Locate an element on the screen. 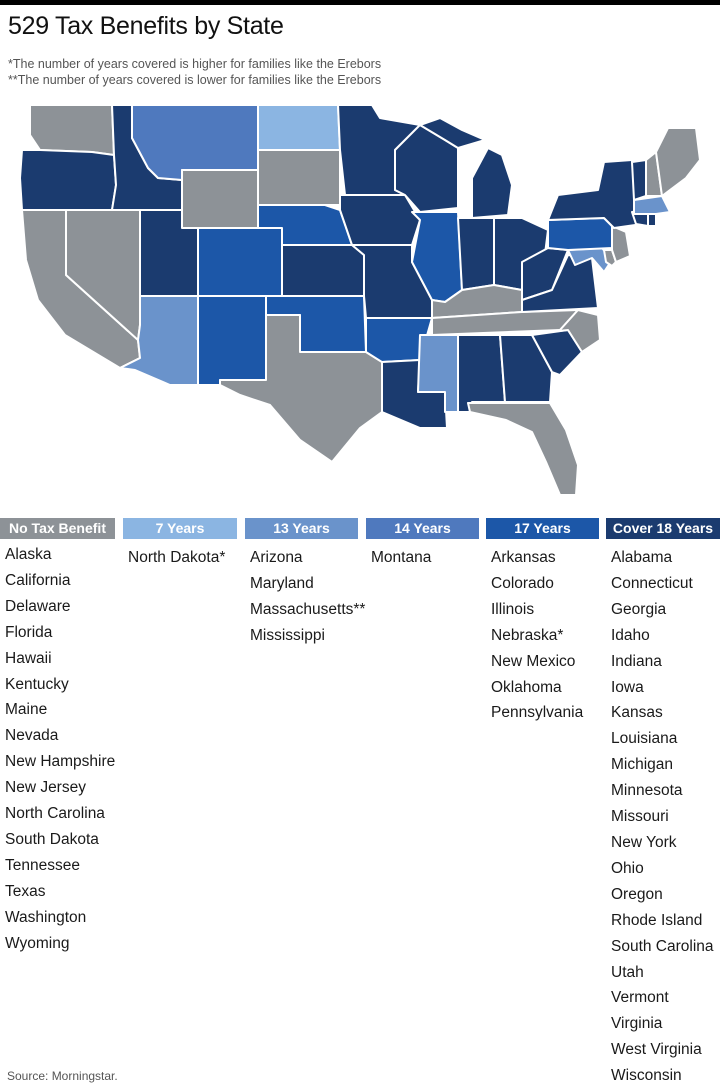 This screenshot has width=720, height=1089. state-florida is located at coordinates (523, 449).